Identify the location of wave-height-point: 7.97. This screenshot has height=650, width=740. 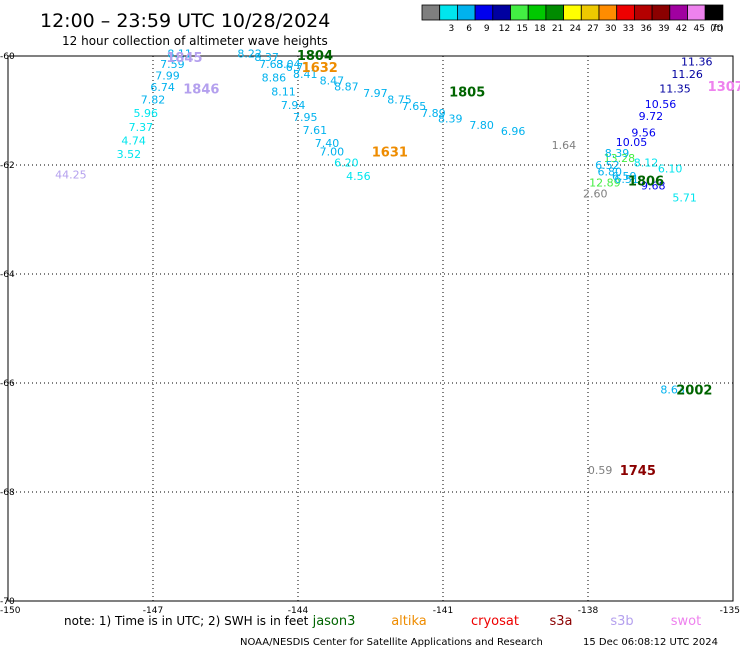
(375, 93).